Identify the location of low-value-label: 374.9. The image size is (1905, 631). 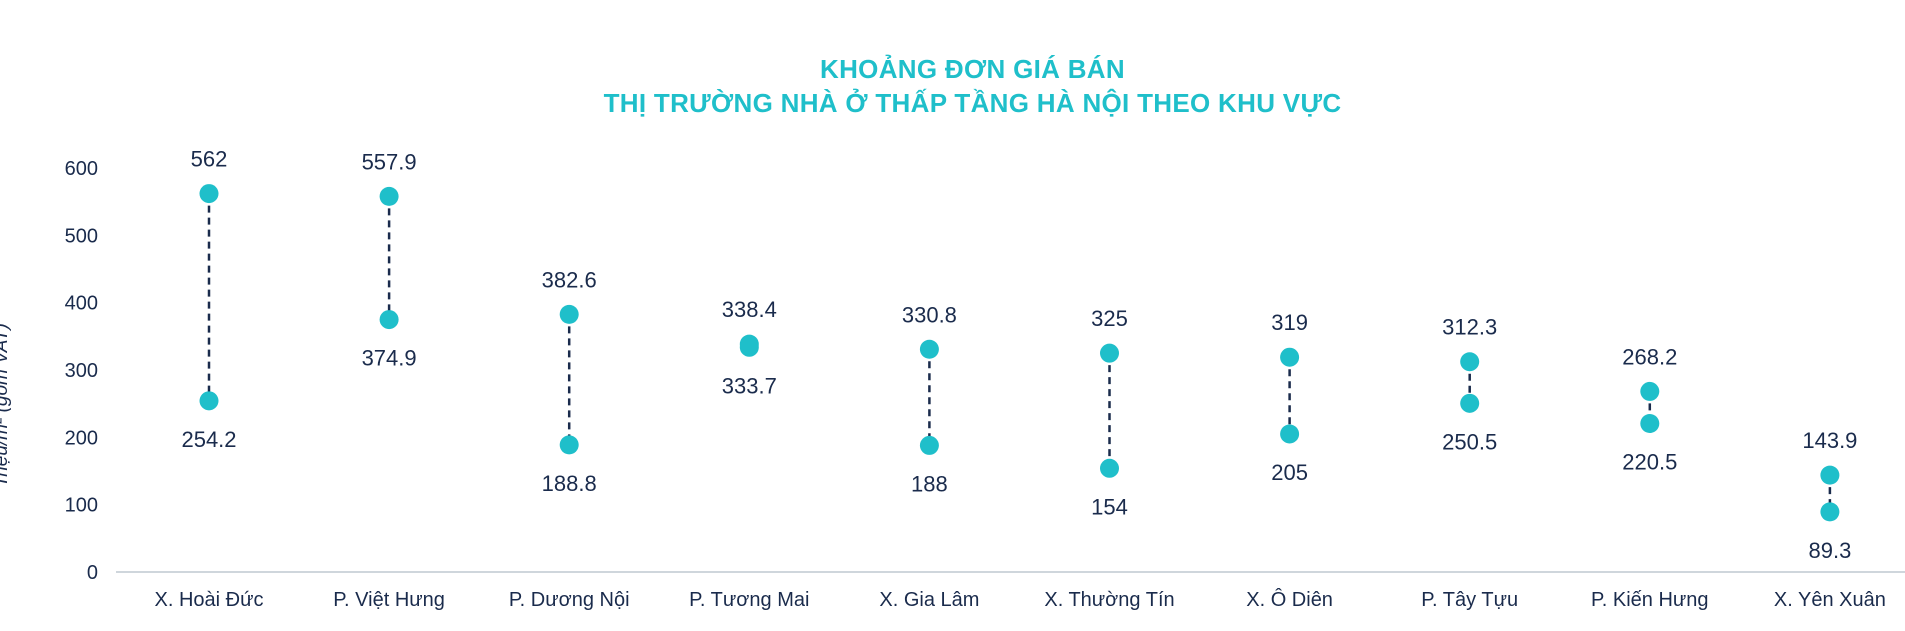
(389, 358).